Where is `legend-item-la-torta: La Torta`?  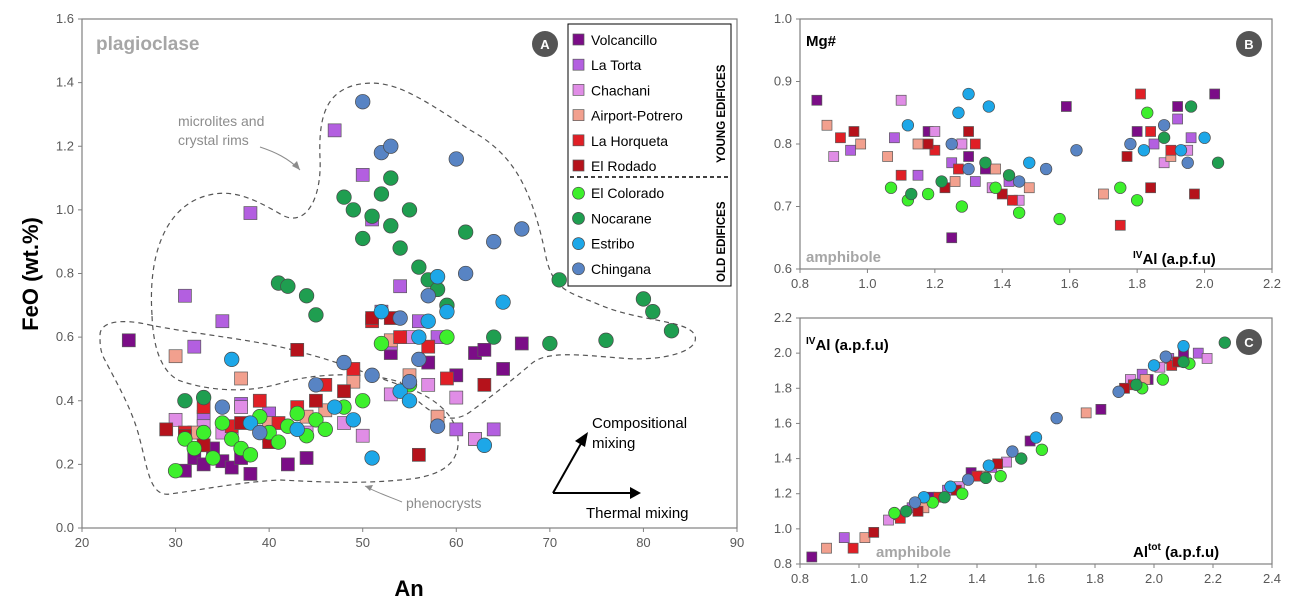
legend-item-la-torta: La Torta is located at coordinates (607, 65).